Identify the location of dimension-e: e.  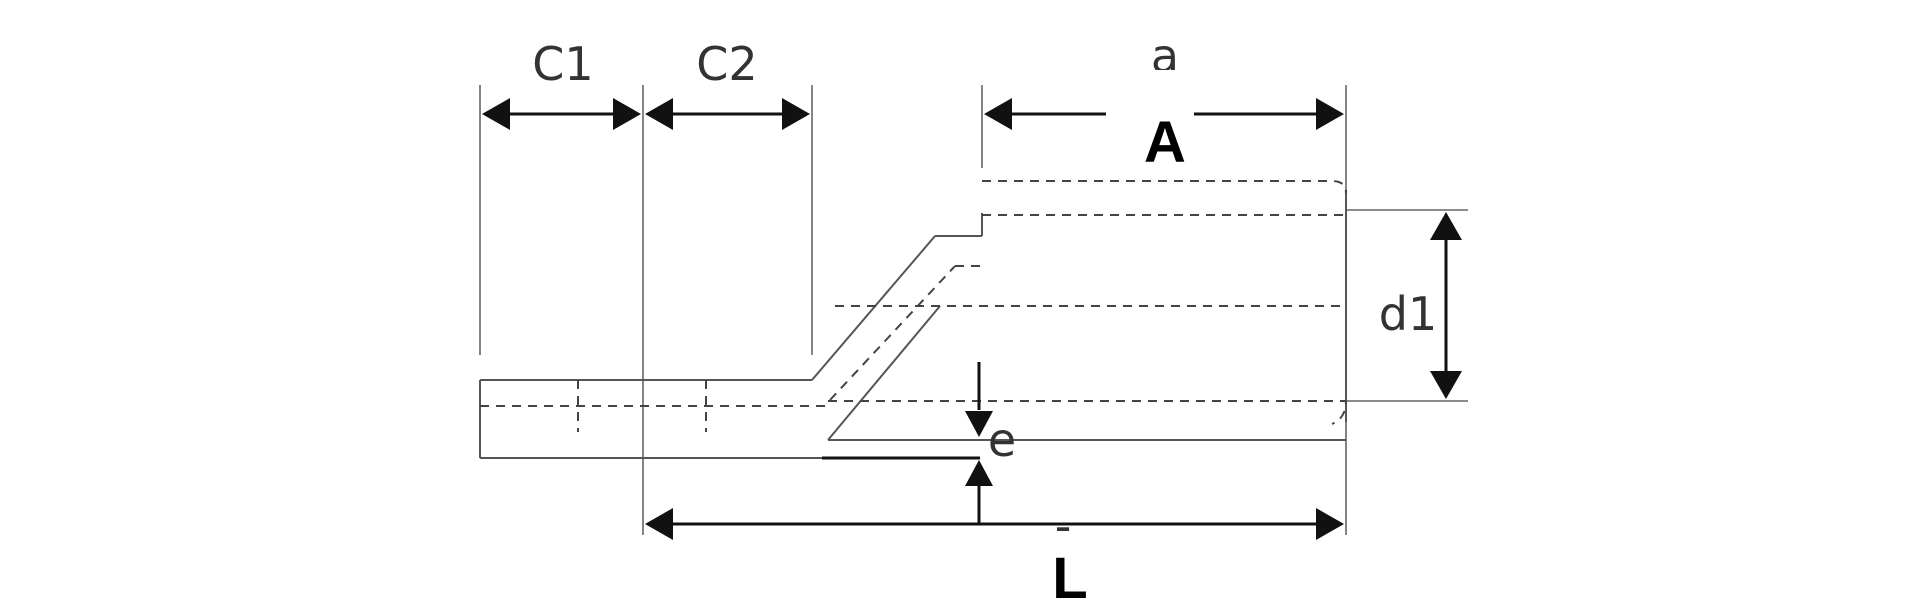
(990, 443).